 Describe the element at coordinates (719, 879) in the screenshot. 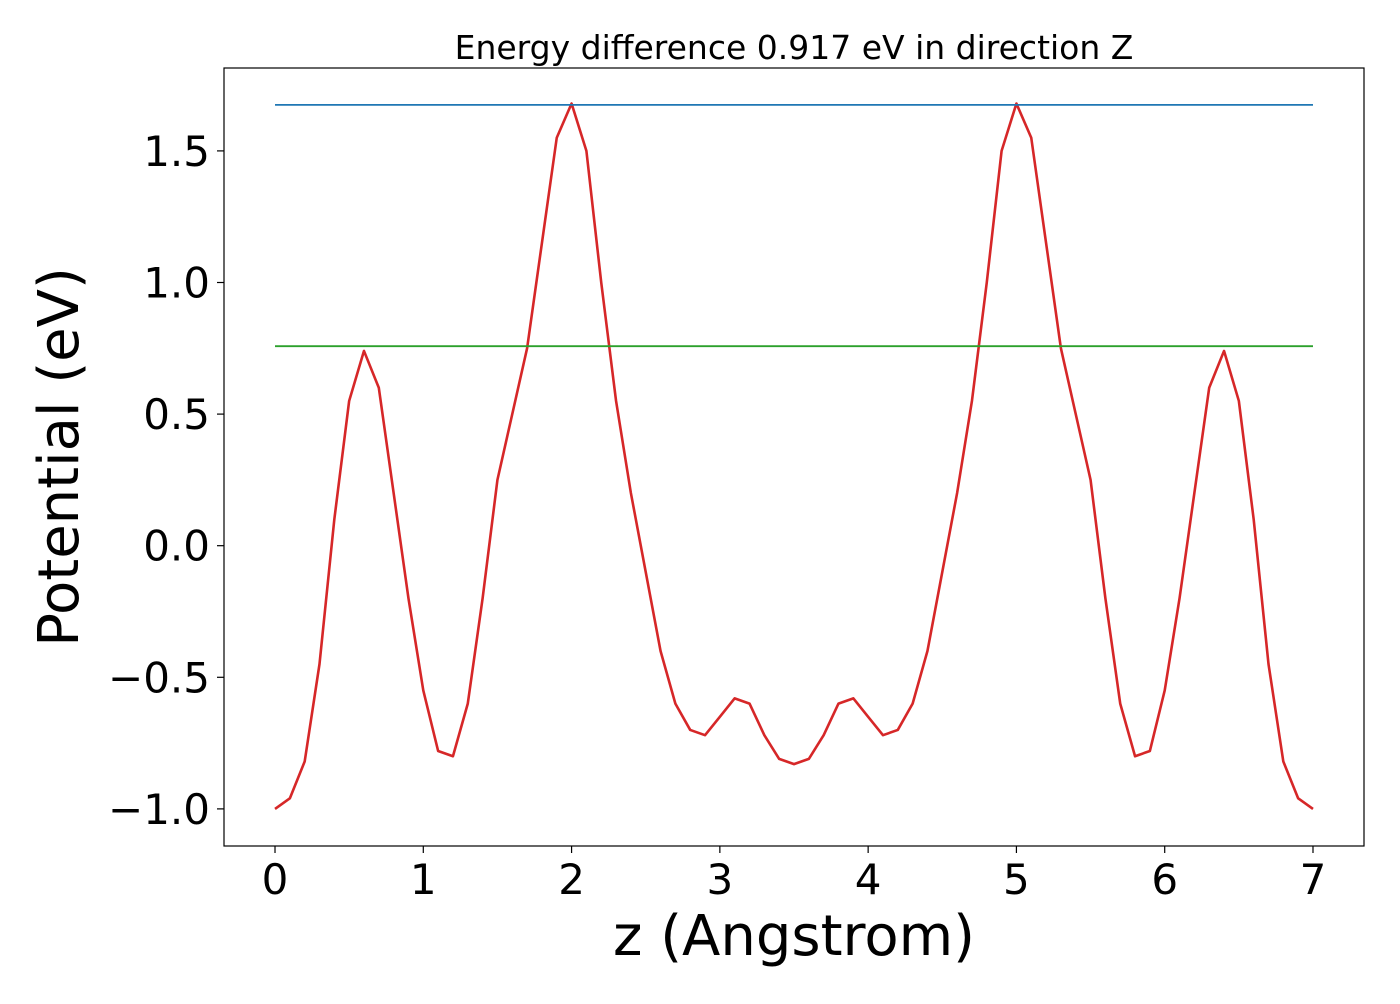

I see `x-tick-label: 3` at that location.